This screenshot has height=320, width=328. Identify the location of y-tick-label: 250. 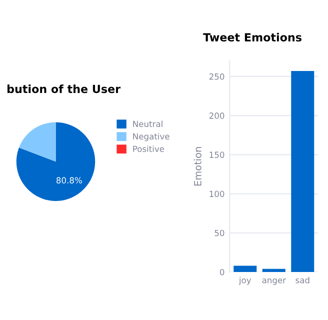
(216, 76).